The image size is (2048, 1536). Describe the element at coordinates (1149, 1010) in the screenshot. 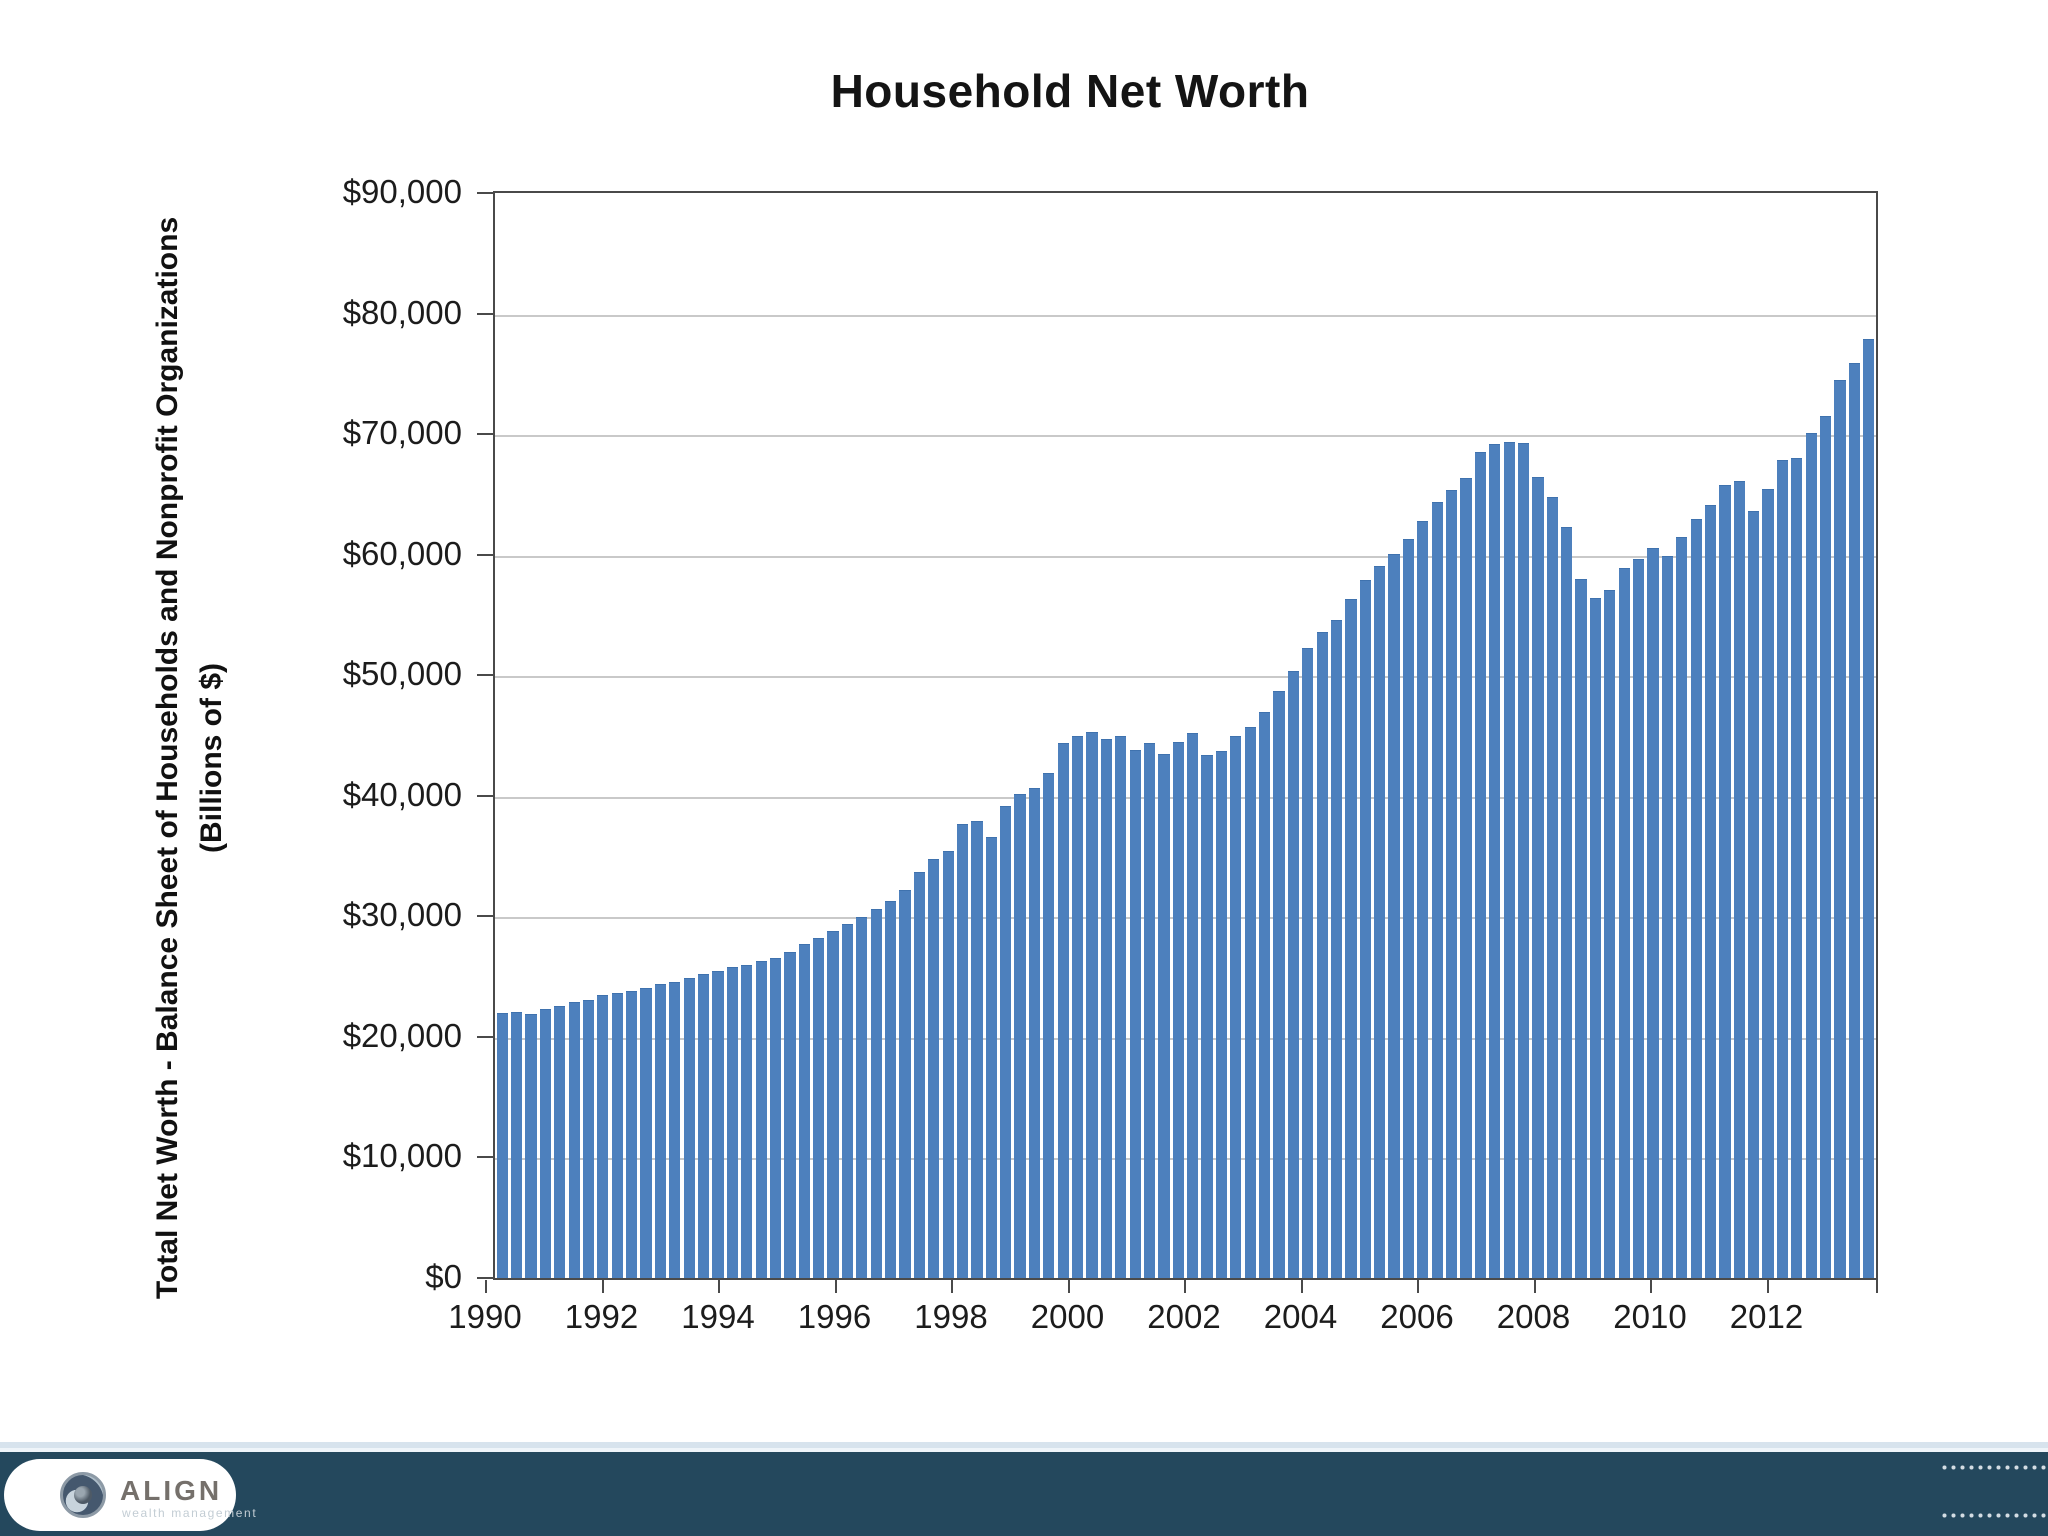

I see `bar-2001-Q2` at that location.